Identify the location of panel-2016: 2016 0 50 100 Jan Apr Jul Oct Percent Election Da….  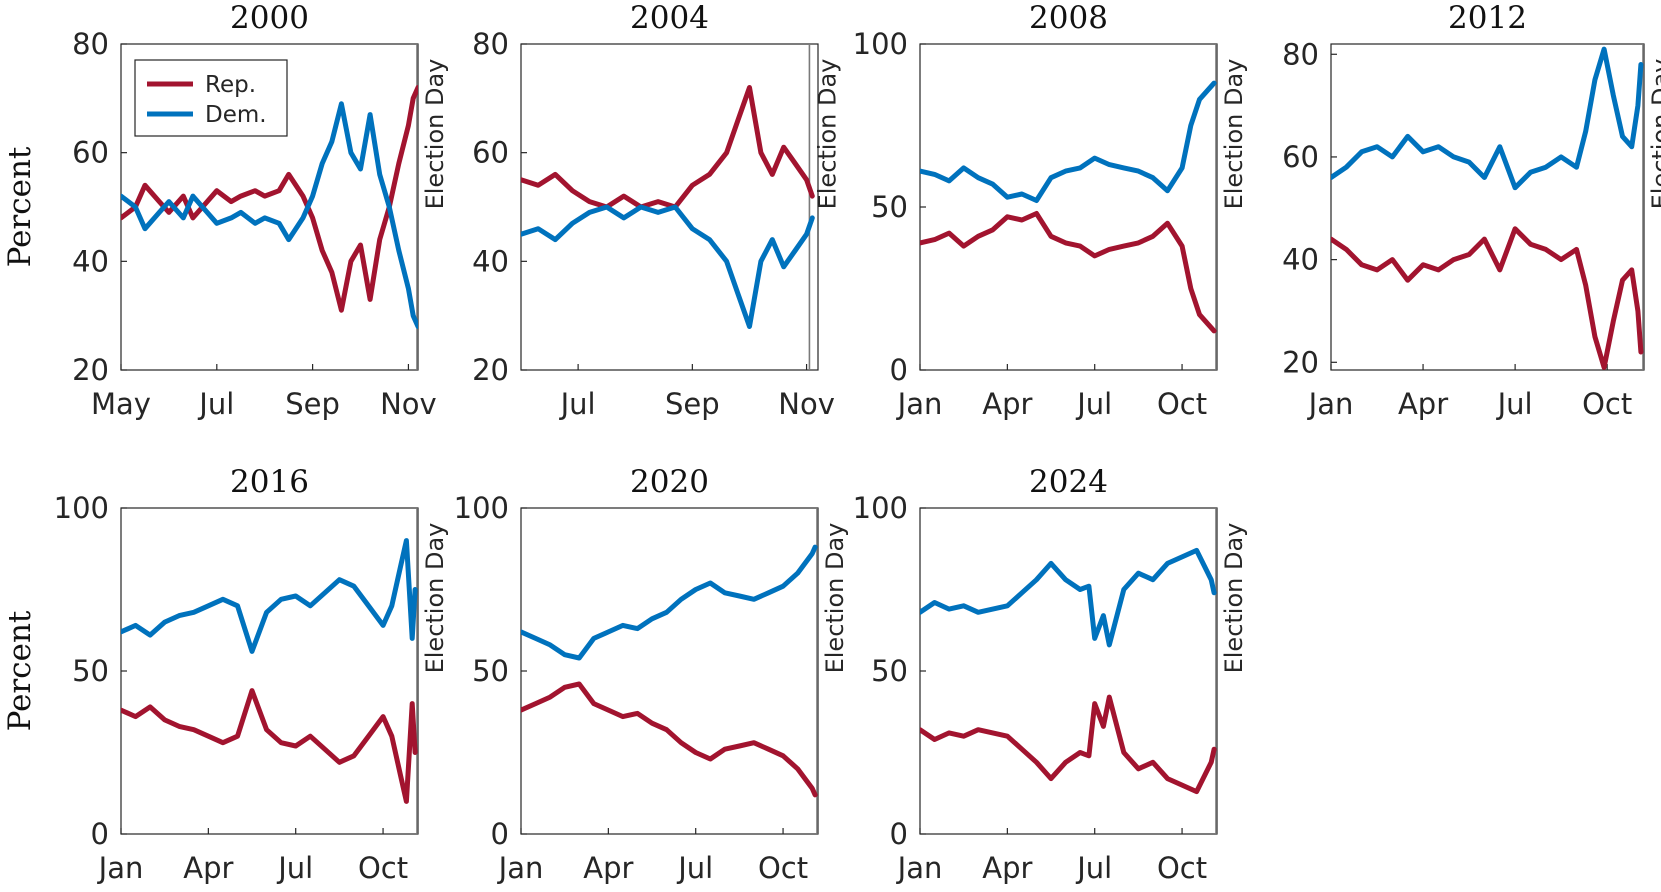
(225, 674).